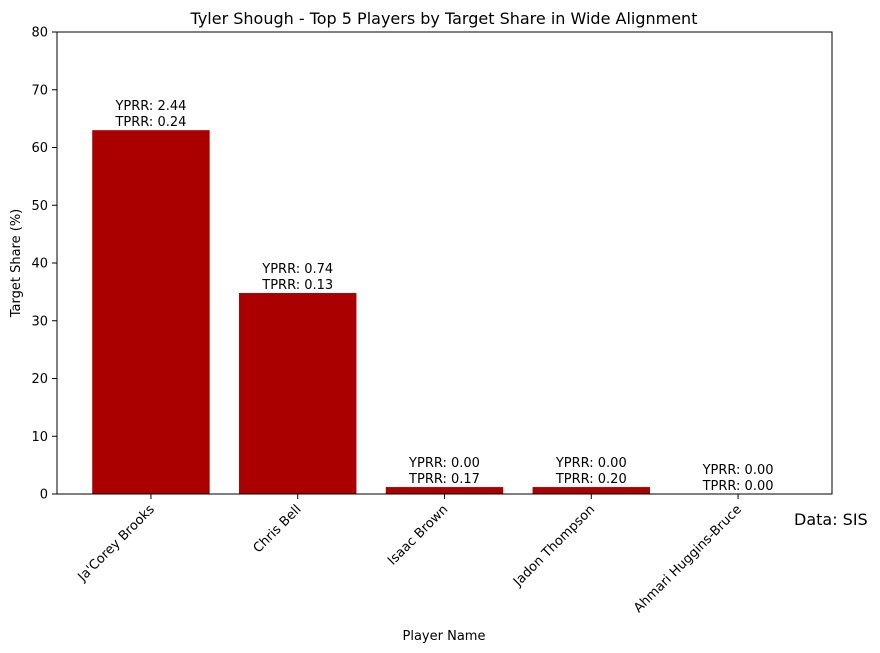 This screenshot has height=653, width=880. Describe the element at coordinates (150, 122) in the screenshot. I see `bar-annotation-tprr: TPRR: 0.24` at that location.